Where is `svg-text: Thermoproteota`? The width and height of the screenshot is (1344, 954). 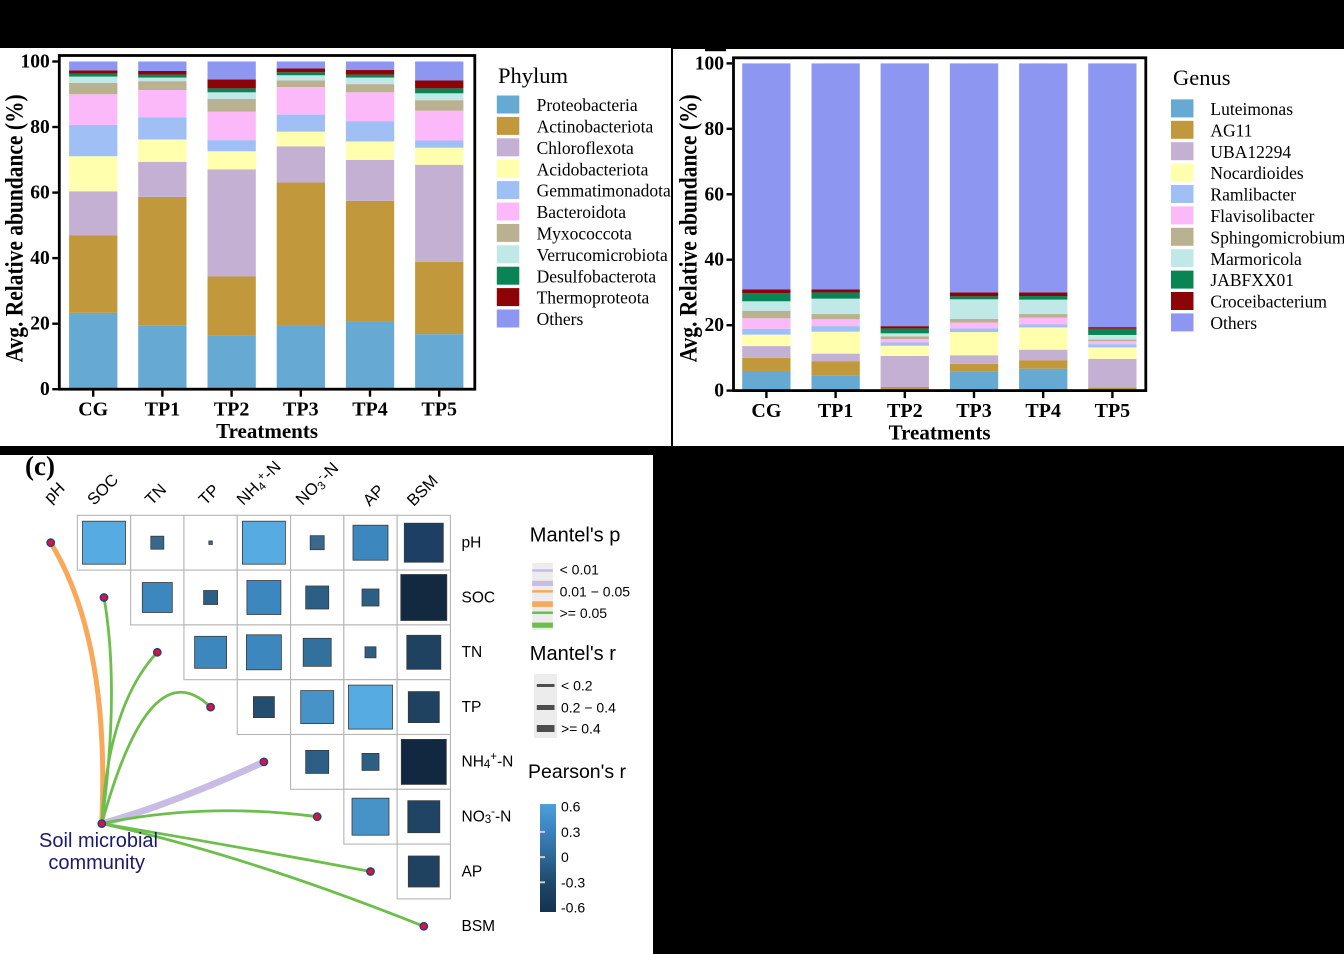 svg-text: Thermoproteota is located at coordinates (593, 298).